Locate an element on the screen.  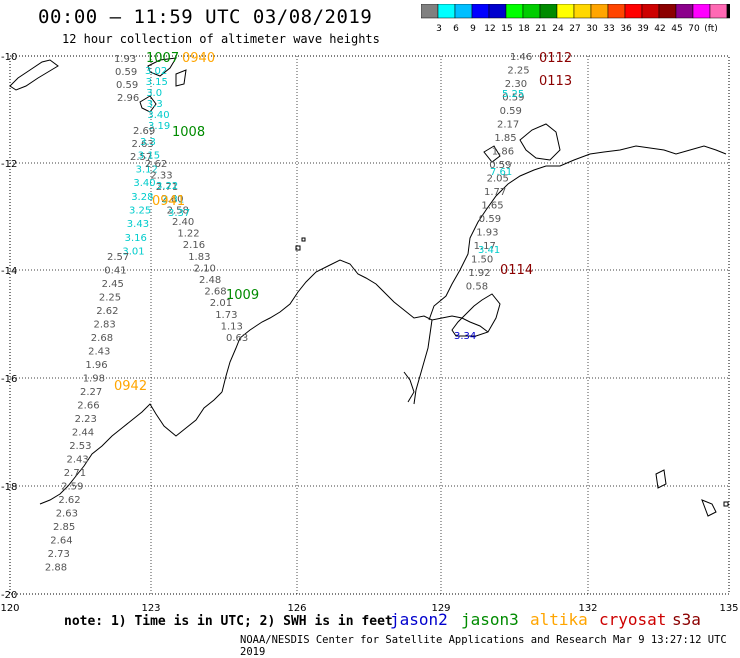
legend-tick-label: 21 is located at coordinates (540, 29).